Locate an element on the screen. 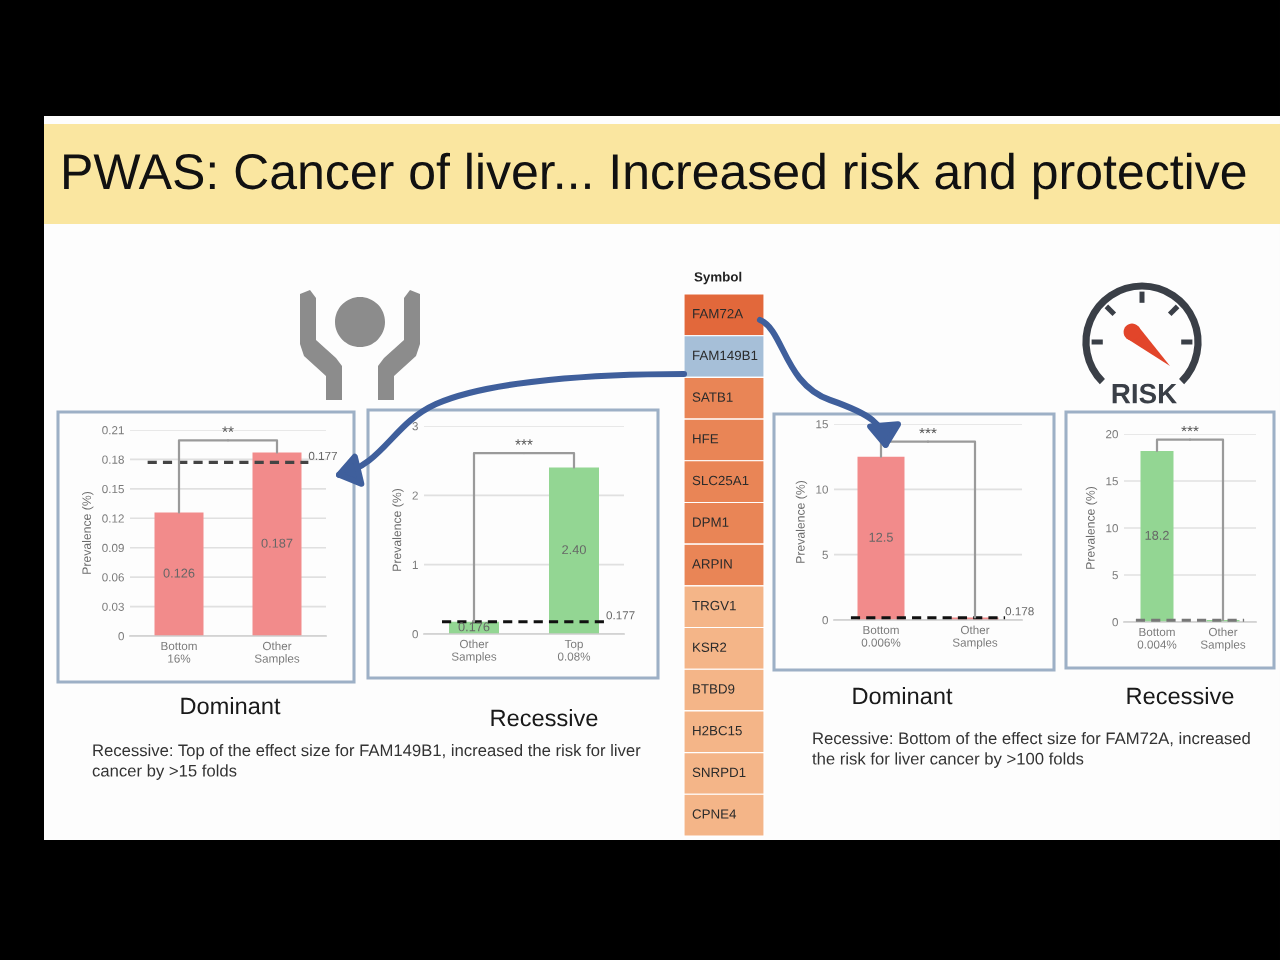  text: Recessive: Bottom of the effect size for FAM72A, increased the risk for liver cancer by >100 folds is located at coordinates (1031, 750).